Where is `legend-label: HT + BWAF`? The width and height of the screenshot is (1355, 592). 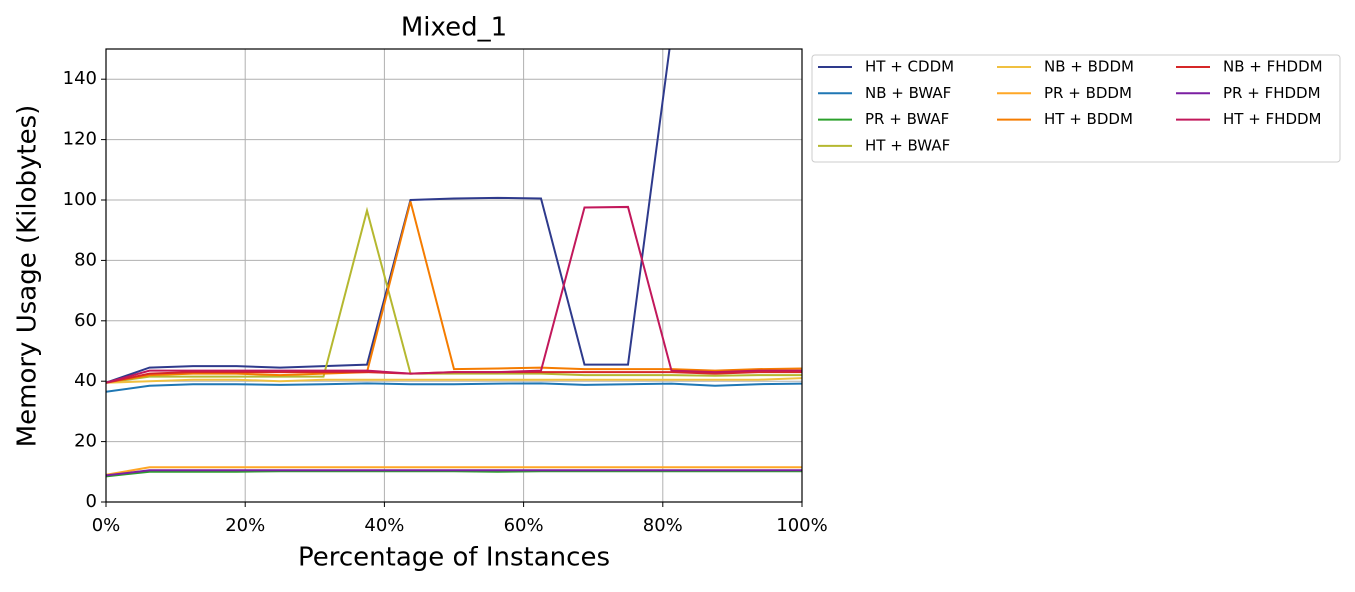 legend-label: HT + BWAF is located at coordinates (907, 145).